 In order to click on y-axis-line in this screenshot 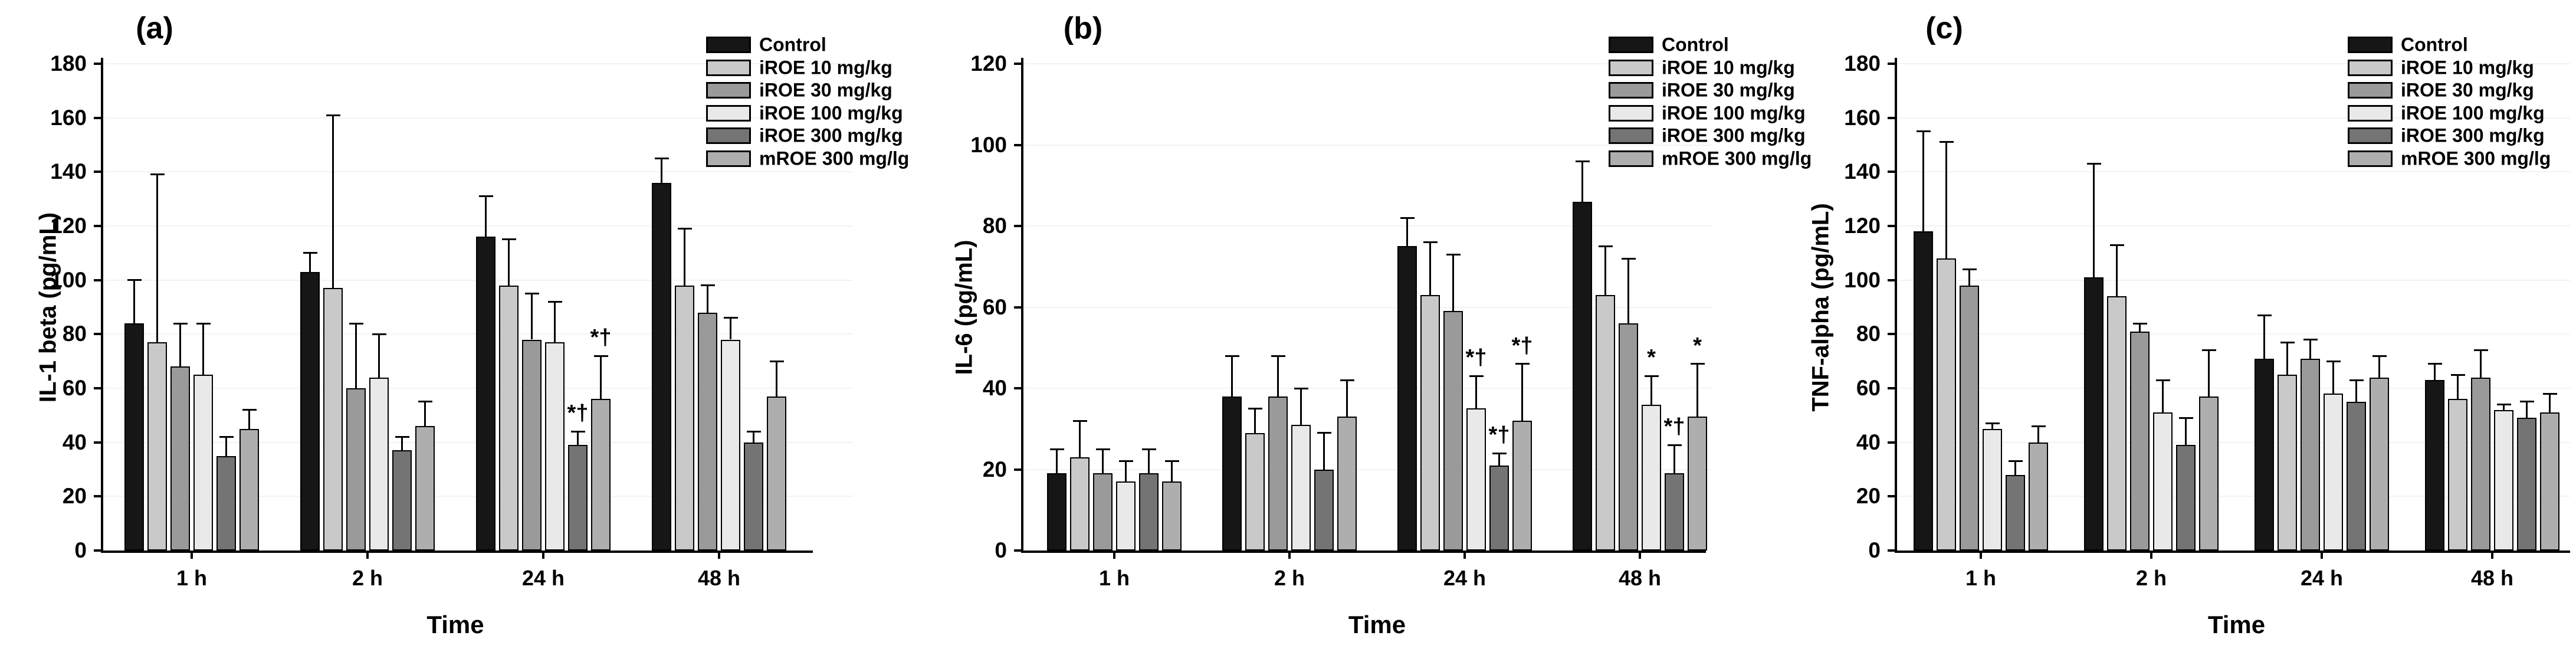, I will do `click(102, 306)`.